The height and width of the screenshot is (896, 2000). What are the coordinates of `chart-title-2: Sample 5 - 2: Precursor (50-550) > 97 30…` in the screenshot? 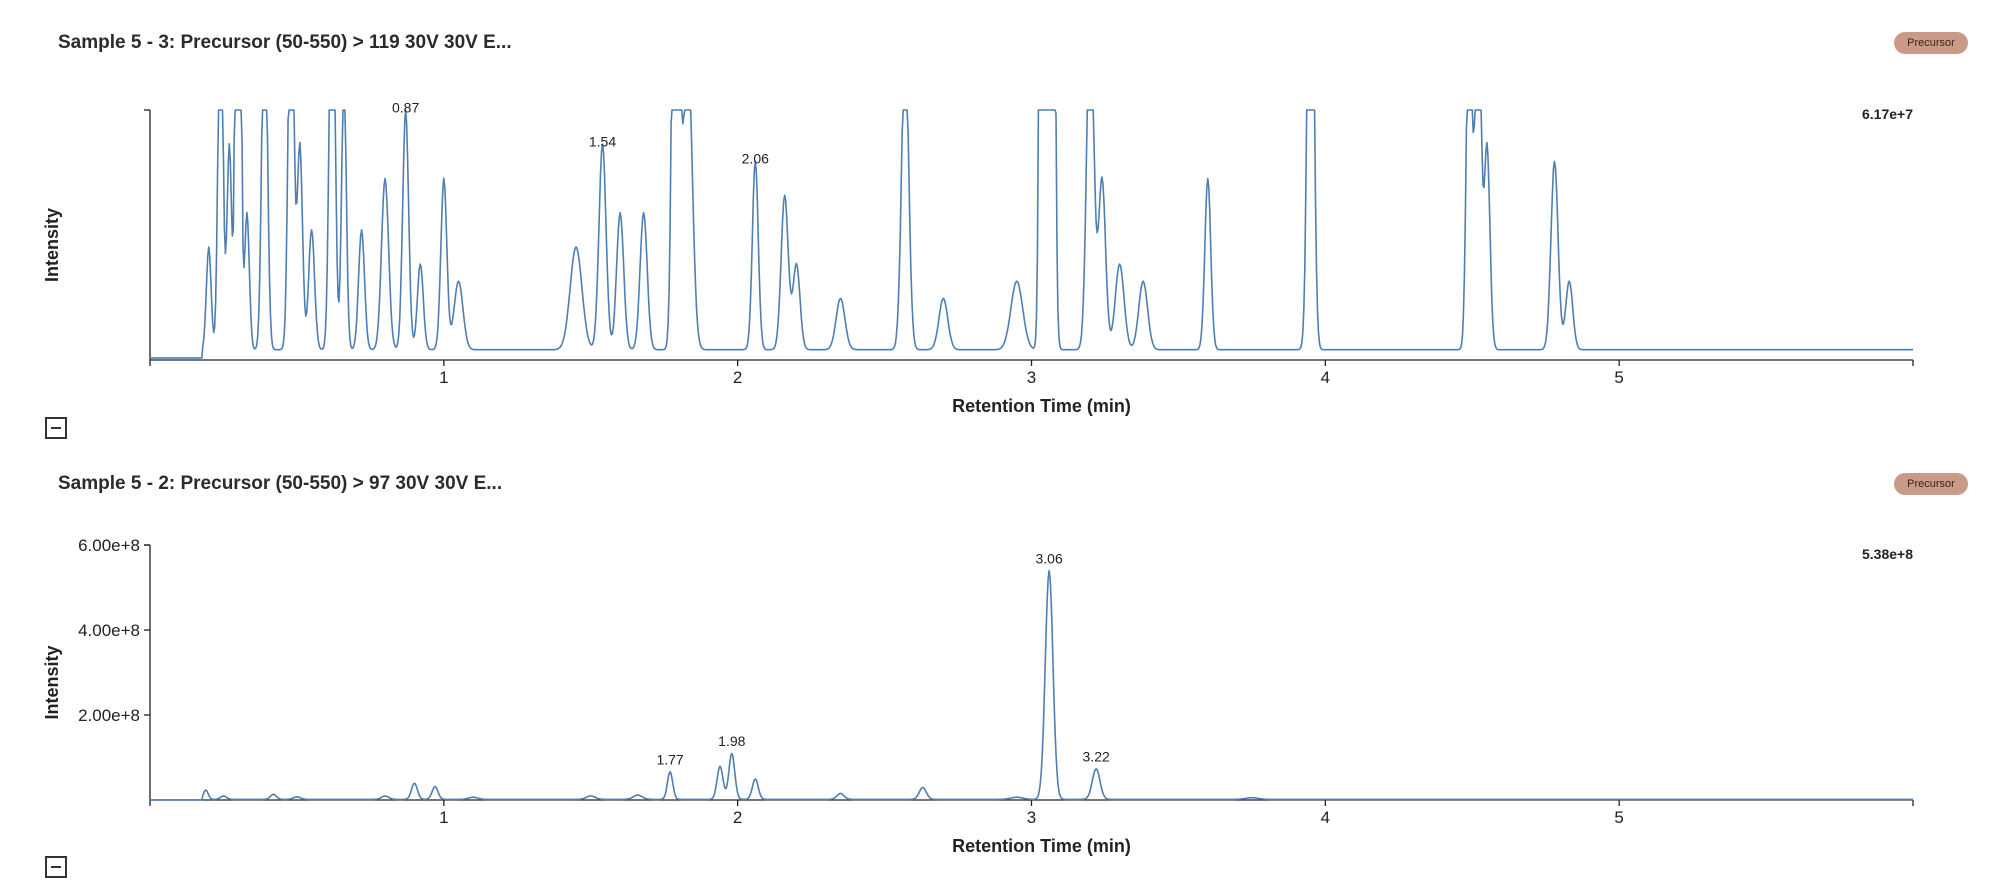 It's located at (280, 483).